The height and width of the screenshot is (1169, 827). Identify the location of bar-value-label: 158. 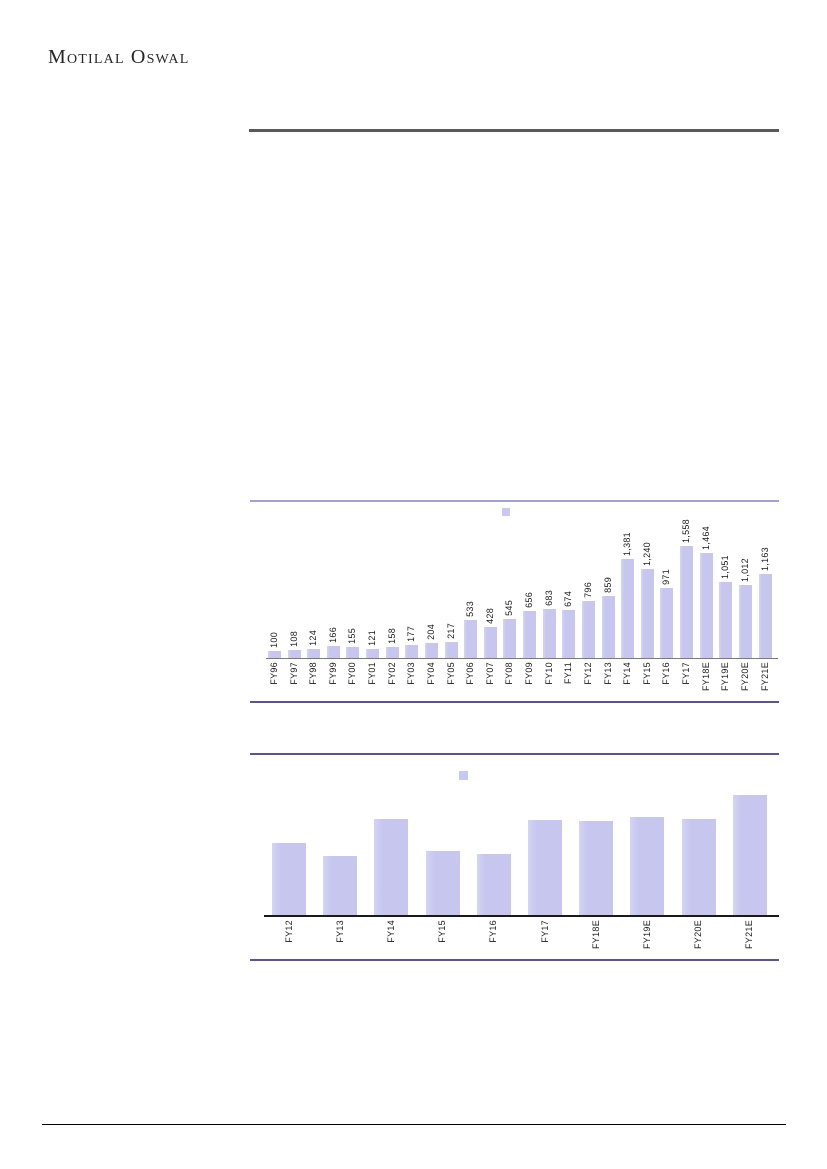
(391, 635).